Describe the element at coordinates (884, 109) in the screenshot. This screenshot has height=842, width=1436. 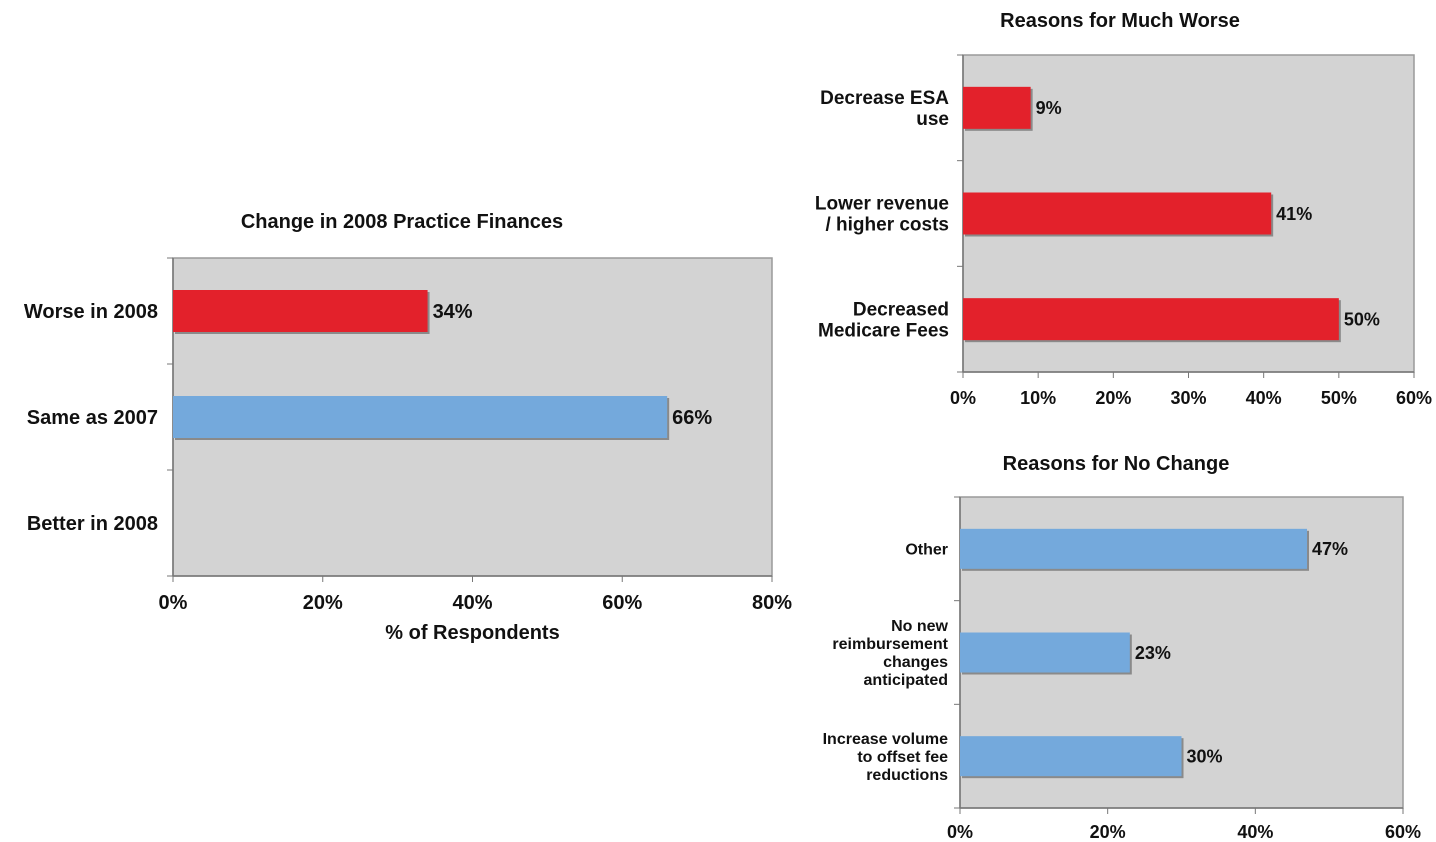
I see `category-label: Decrease ESA use` at that location.